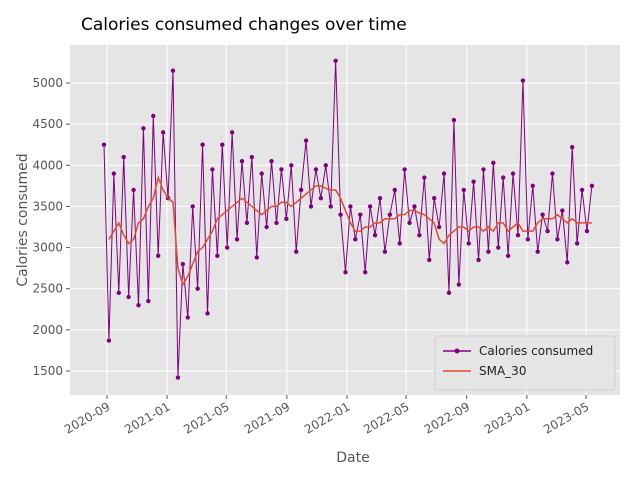 Image resolution: width=640 pixels, height=480 pixels. Describe the element at coordinates (447, 417) in the screenshot. I see `x-tick-label: 2022-09` at that location.